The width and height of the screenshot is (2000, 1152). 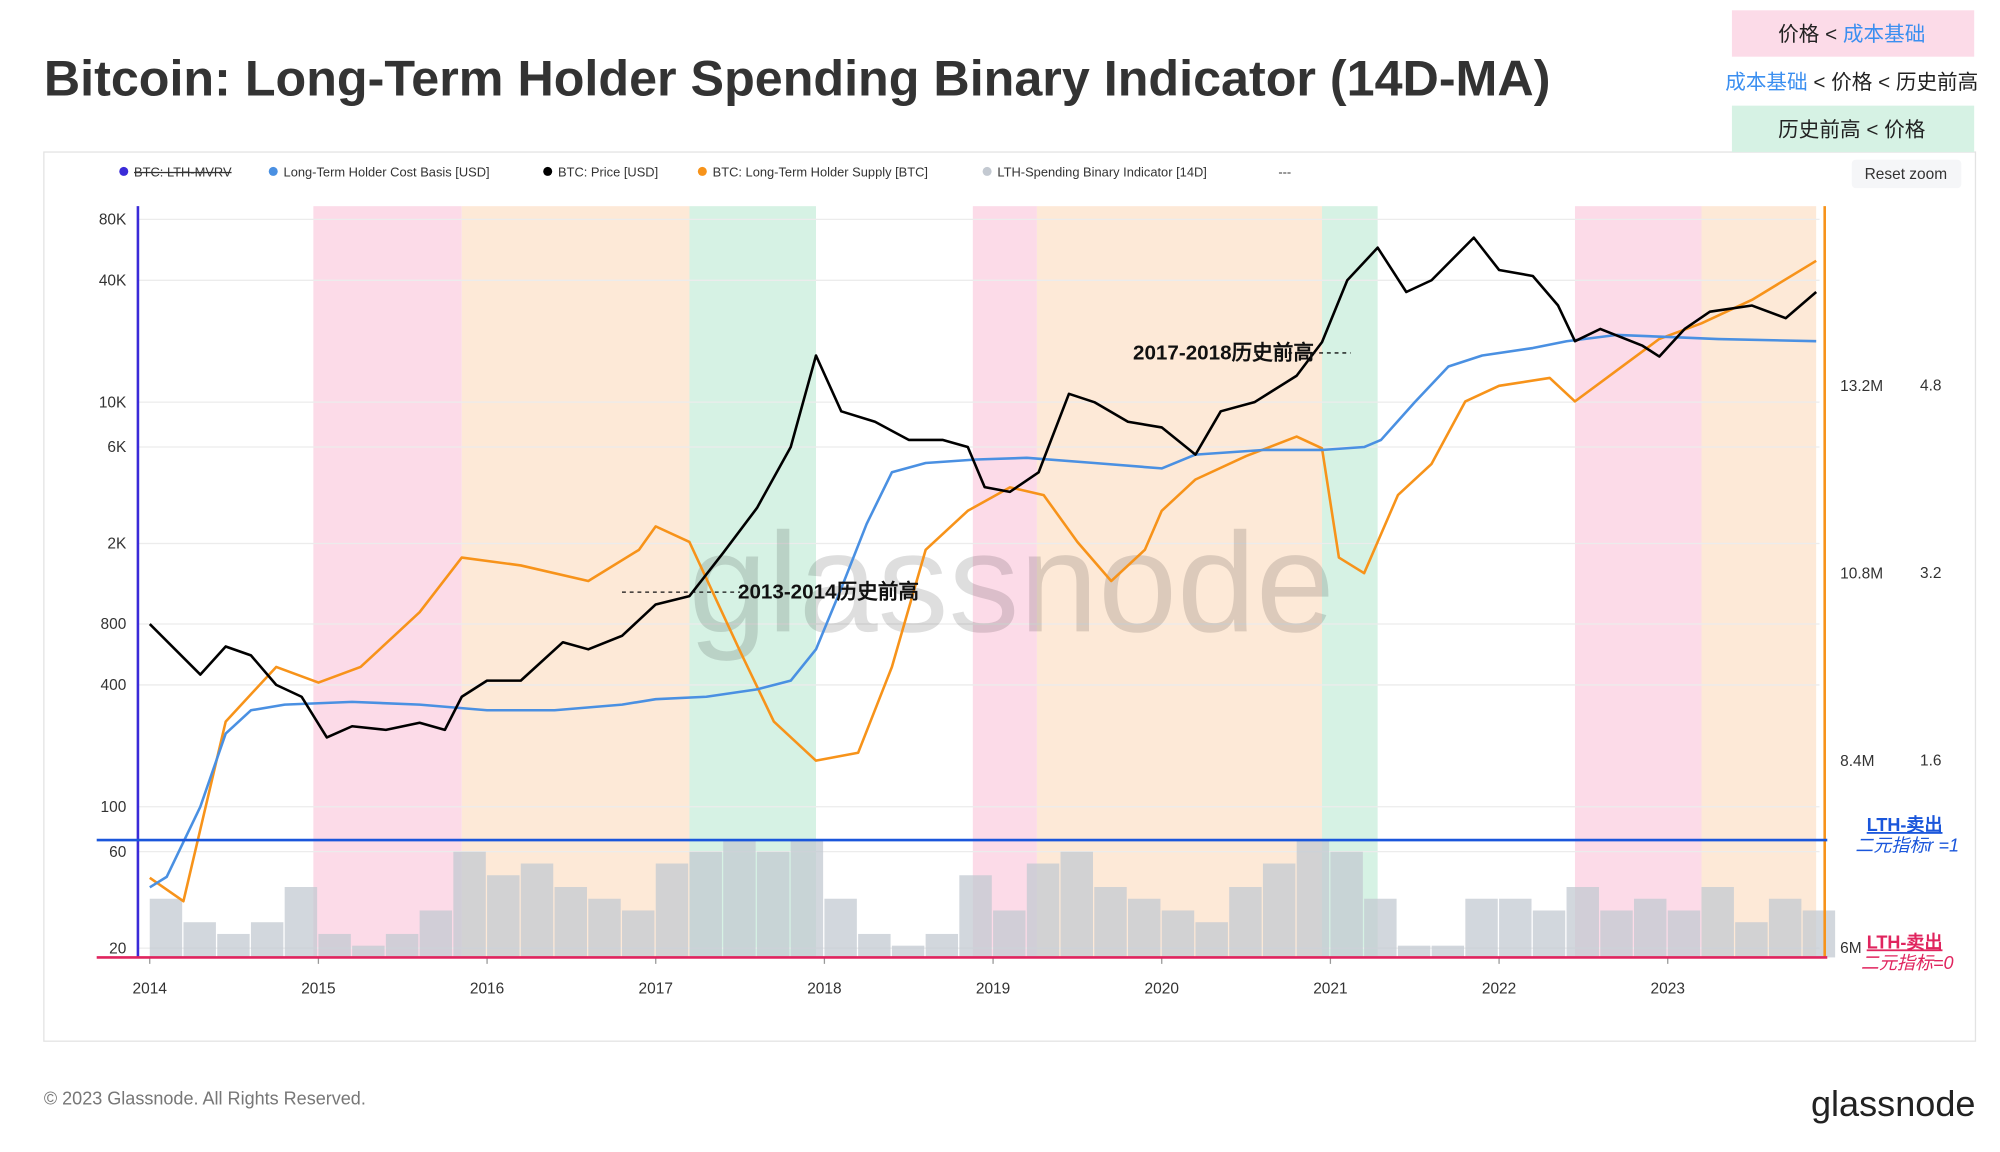 I want to click on reference-label: 二元指标r =1, so click(x=1907, y=846).